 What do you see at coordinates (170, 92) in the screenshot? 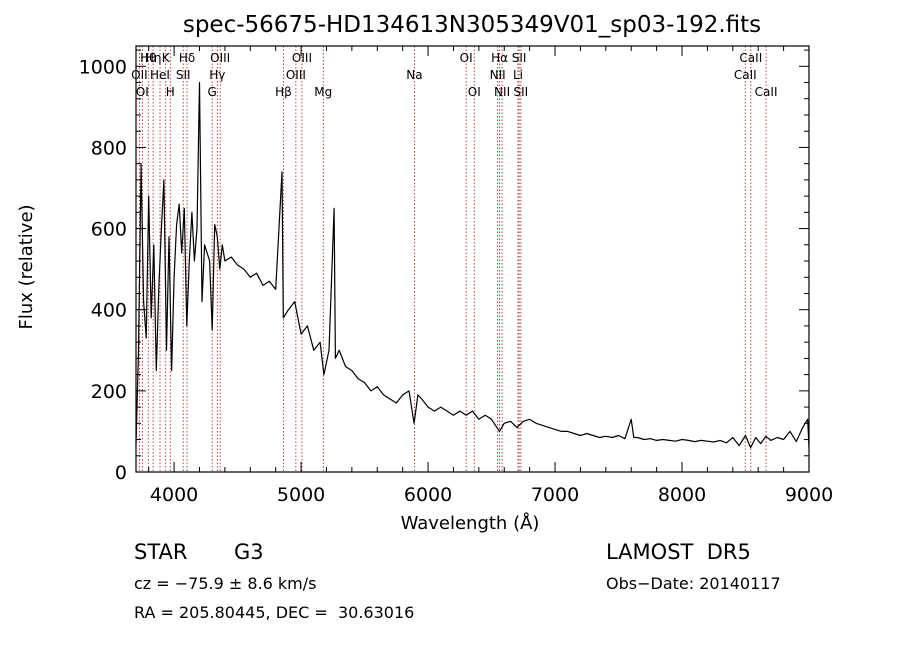
I see `line-label: H` at bounding box center [170, 92].